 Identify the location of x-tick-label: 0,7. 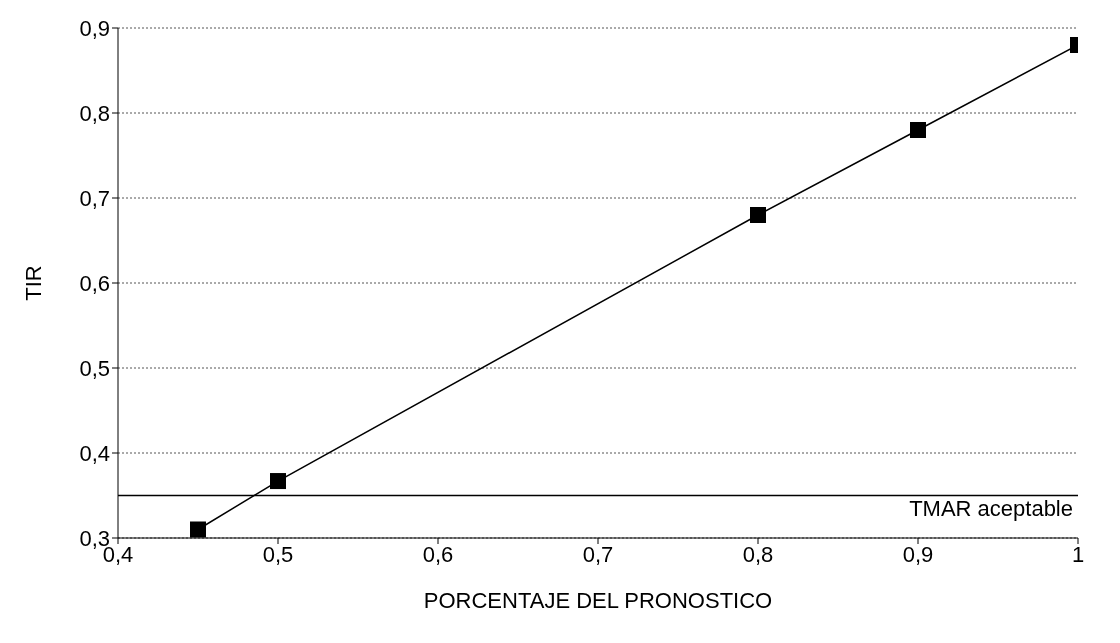
(598, 554).